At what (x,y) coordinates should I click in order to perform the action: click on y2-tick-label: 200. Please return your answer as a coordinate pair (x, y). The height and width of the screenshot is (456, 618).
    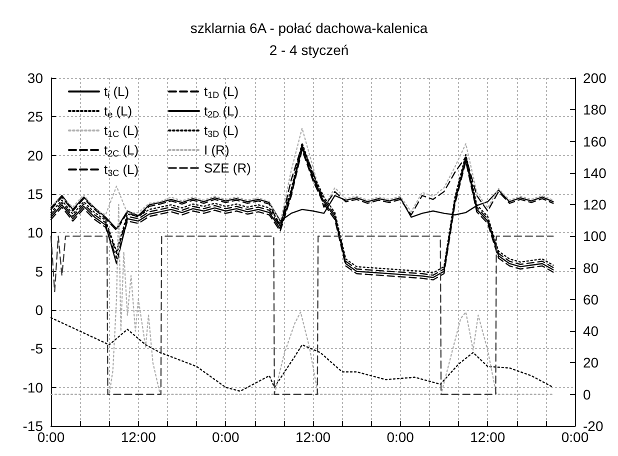
    Looking at the image, I should click on (595, 78).